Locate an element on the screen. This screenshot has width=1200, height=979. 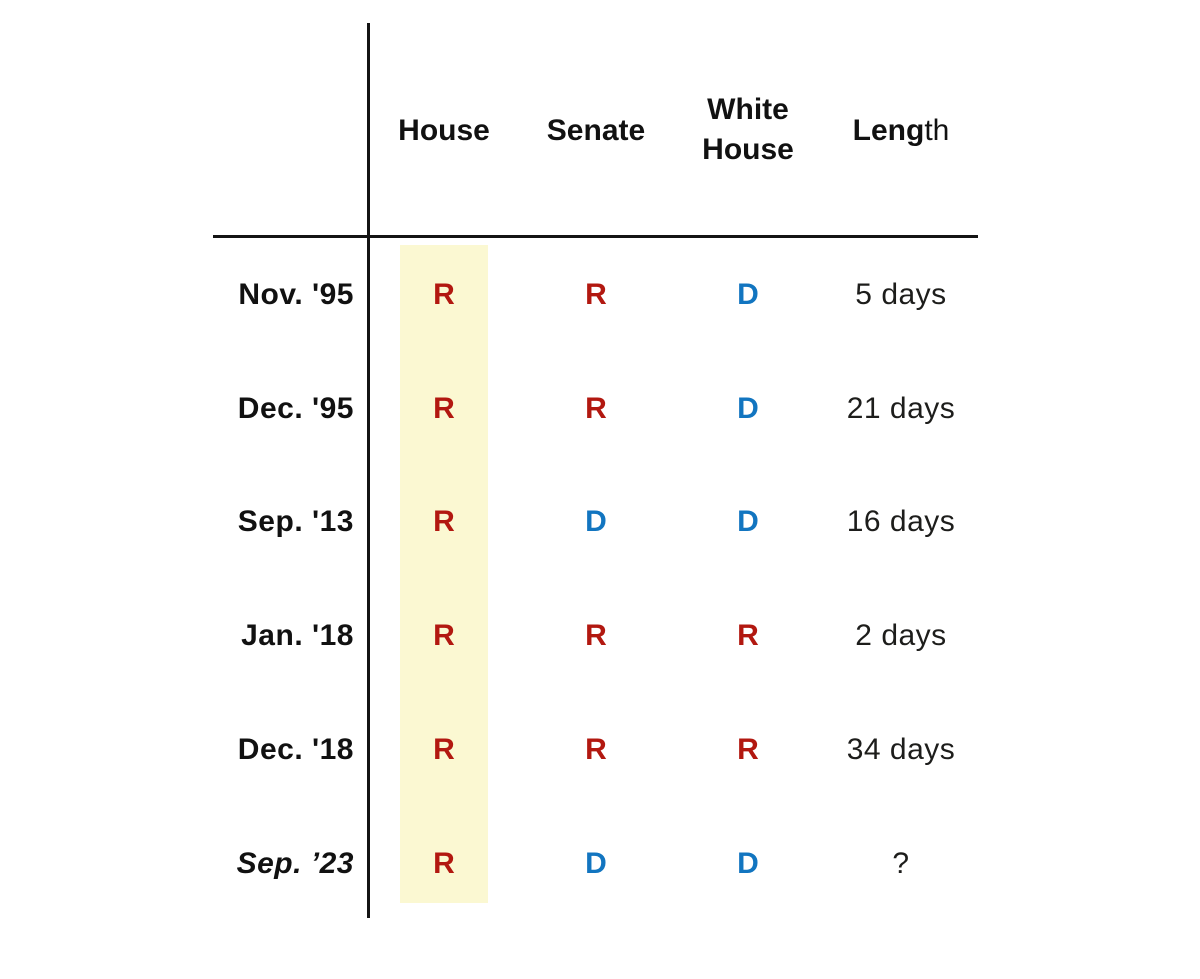
vertical-divider is located at coordinates (368, 470).